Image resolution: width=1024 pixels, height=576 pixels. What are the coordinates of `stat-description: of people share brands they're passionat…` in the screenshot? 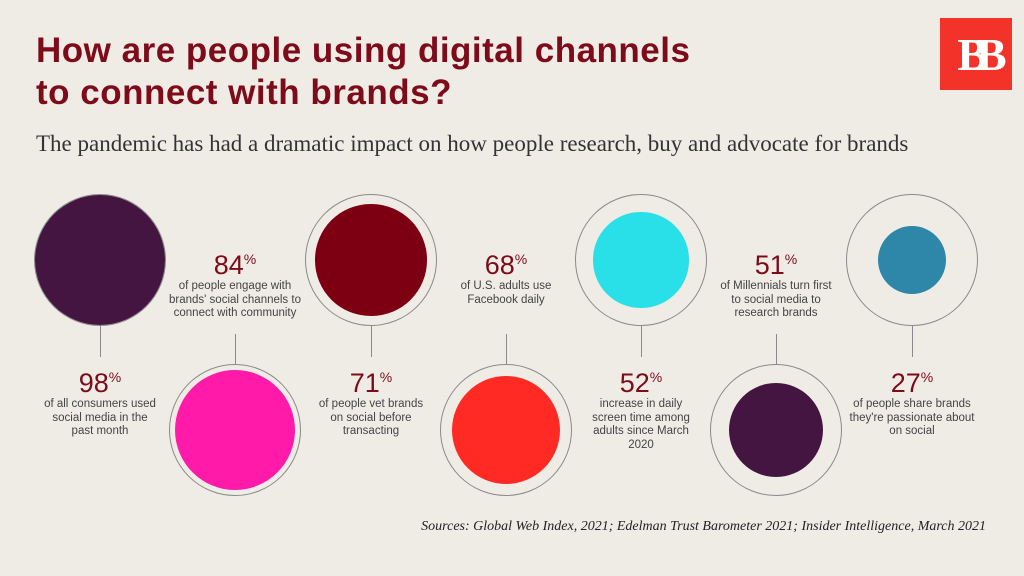 It's located at (912, 417).